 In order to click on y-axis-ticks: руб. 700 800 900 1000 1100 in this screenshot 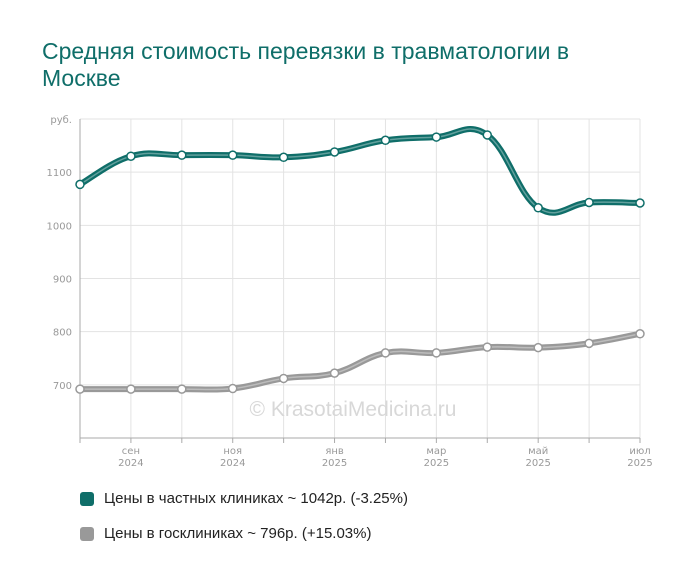, I will do `click(59, 253)`.